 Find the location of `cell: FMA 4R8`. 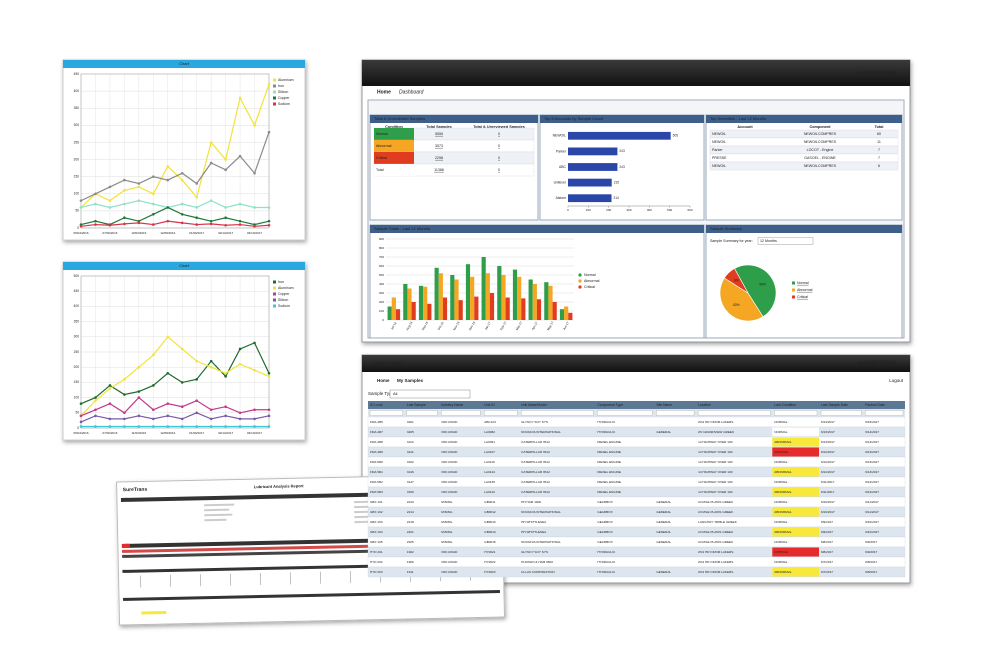

cell: FMA 4R8 is located at coordinates (376, 442).